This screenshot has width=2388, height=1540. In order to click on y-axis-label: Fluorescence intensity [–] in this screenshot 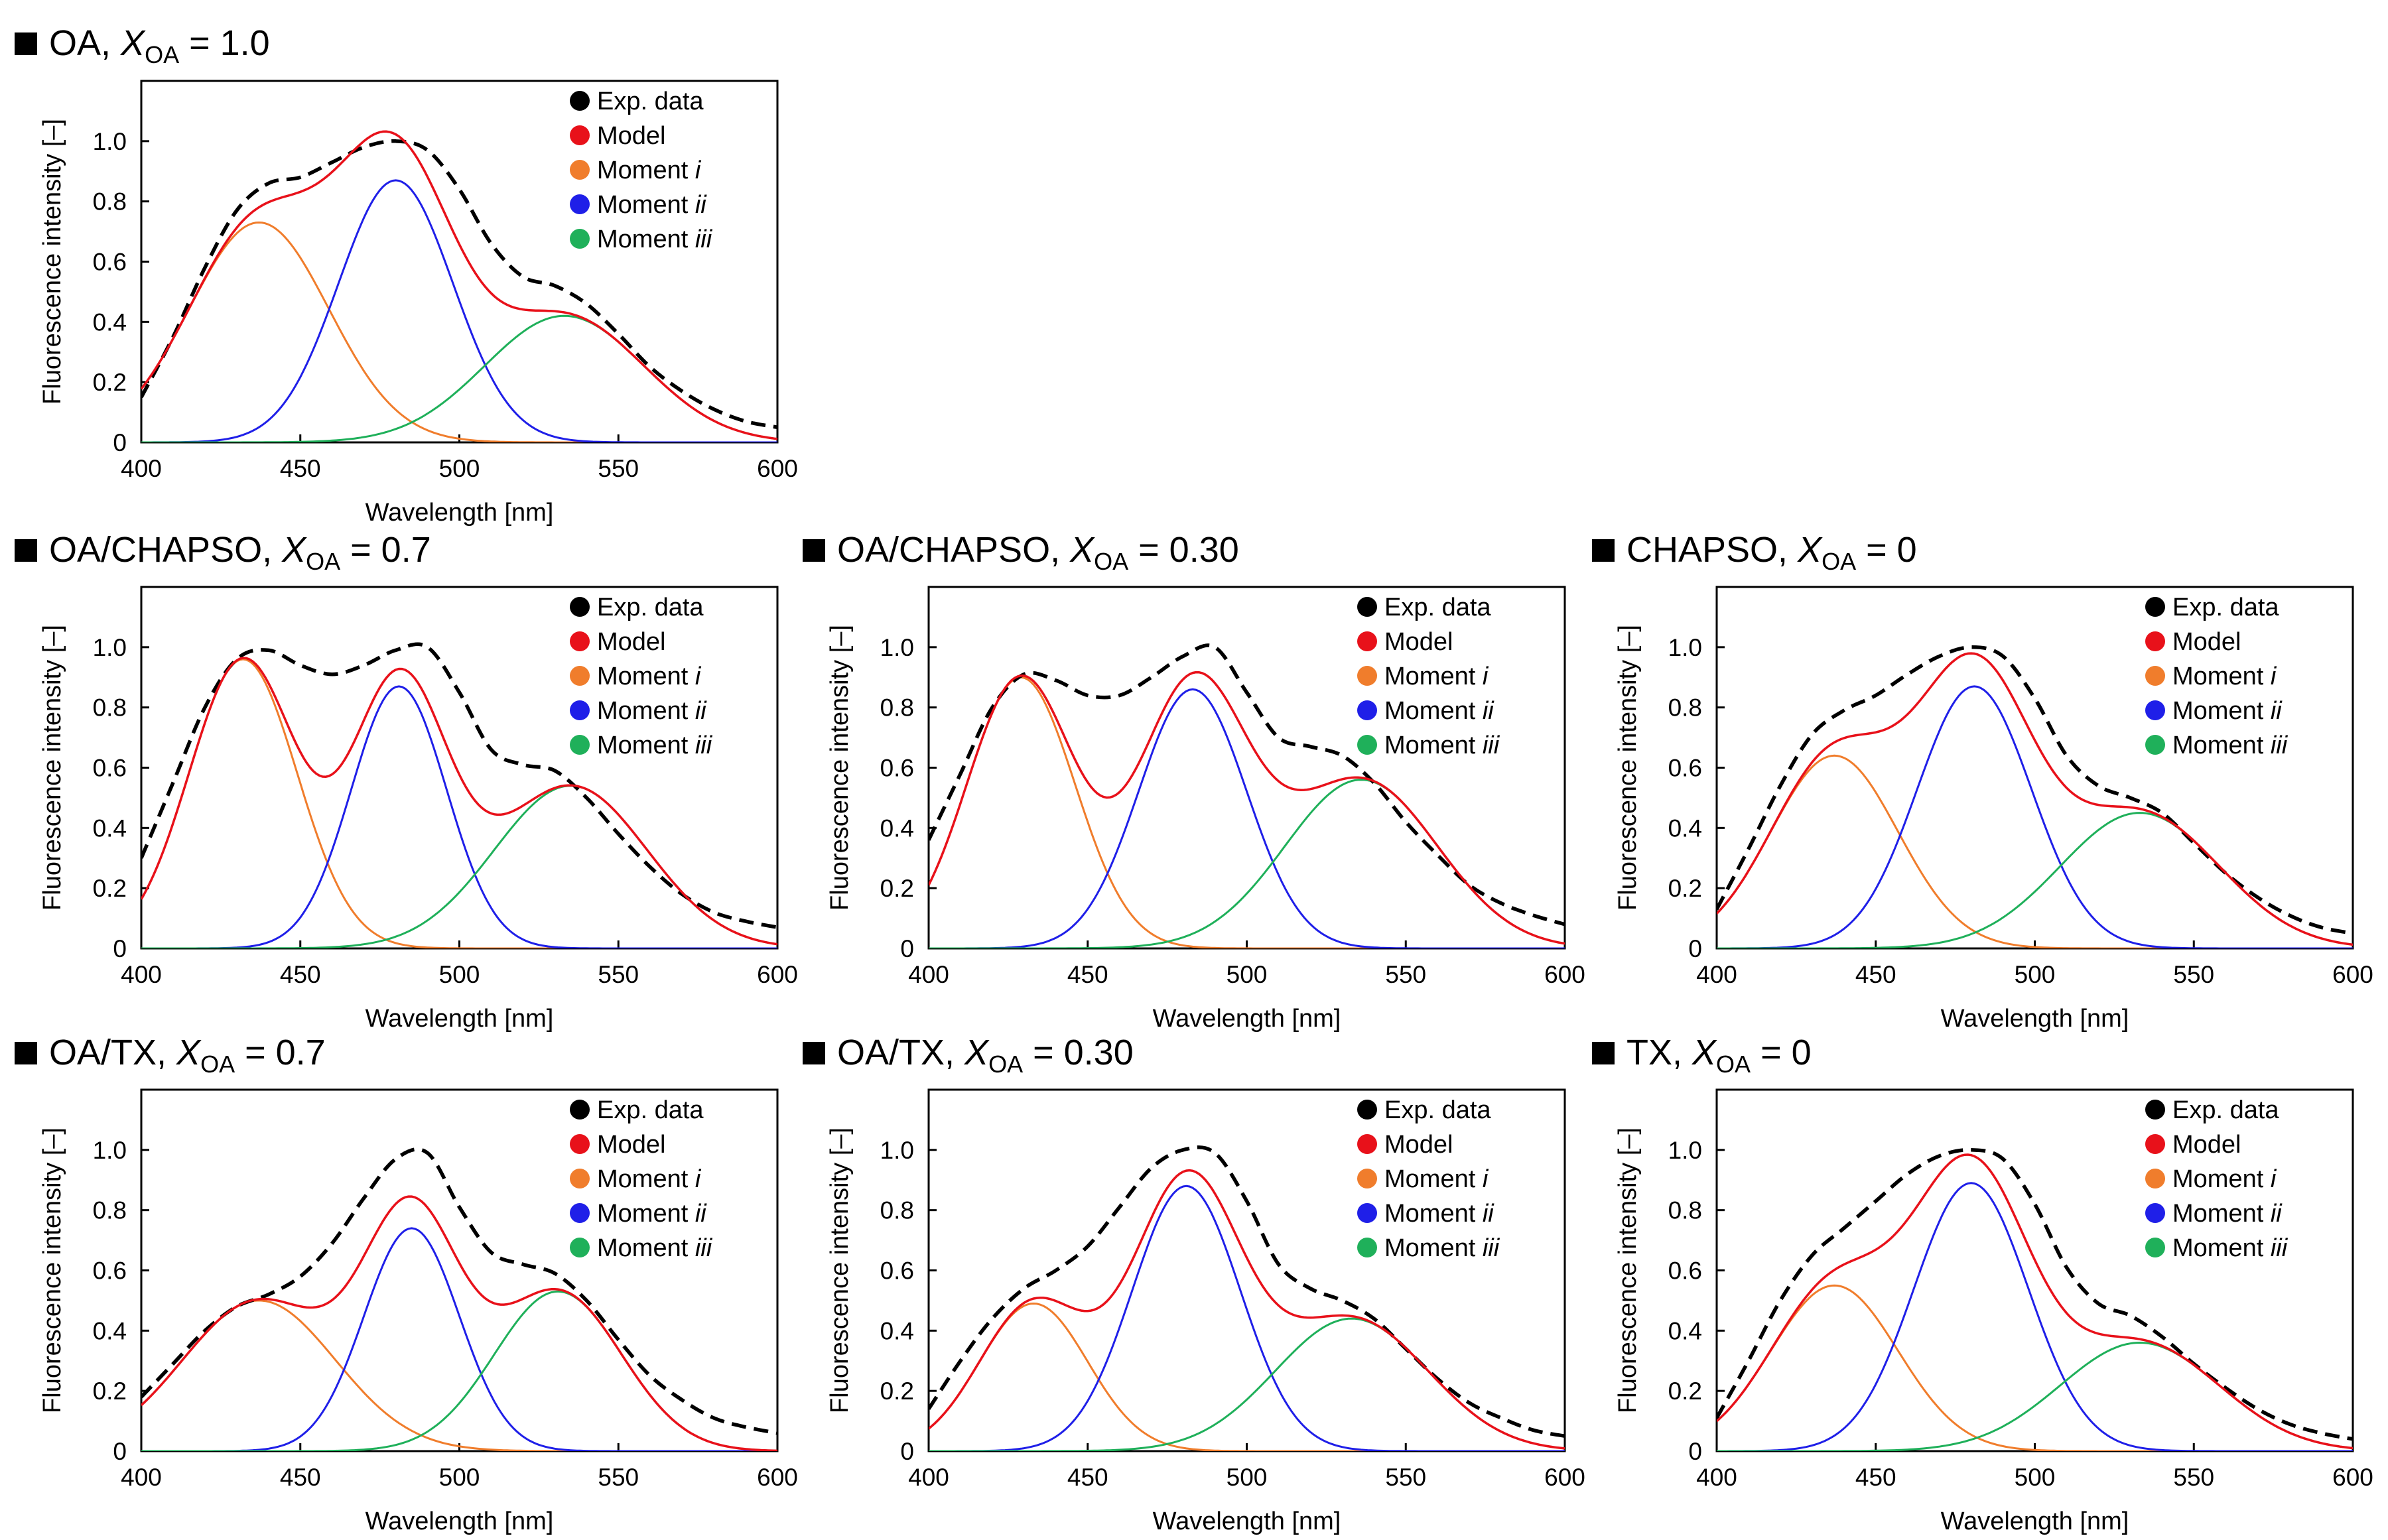, I will do `click(52, 1270)`.